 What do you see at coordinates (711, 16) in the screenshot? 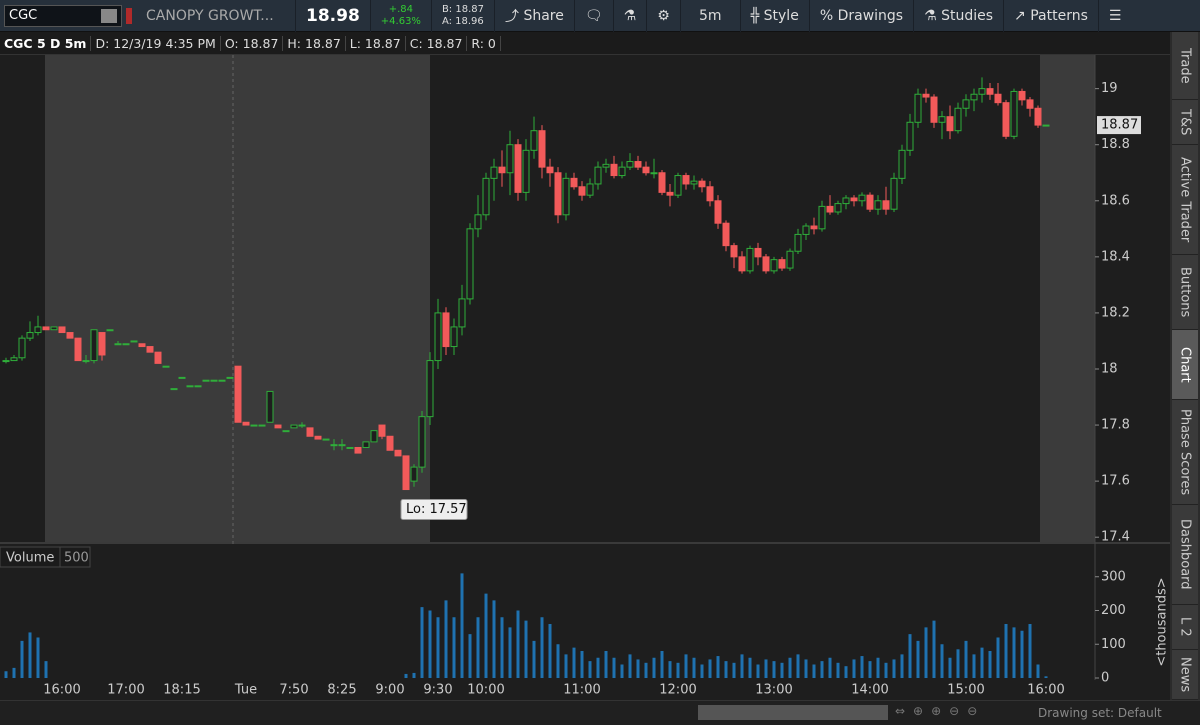
I see `timeframe-button: 5m` at bounding box center [711, 16].